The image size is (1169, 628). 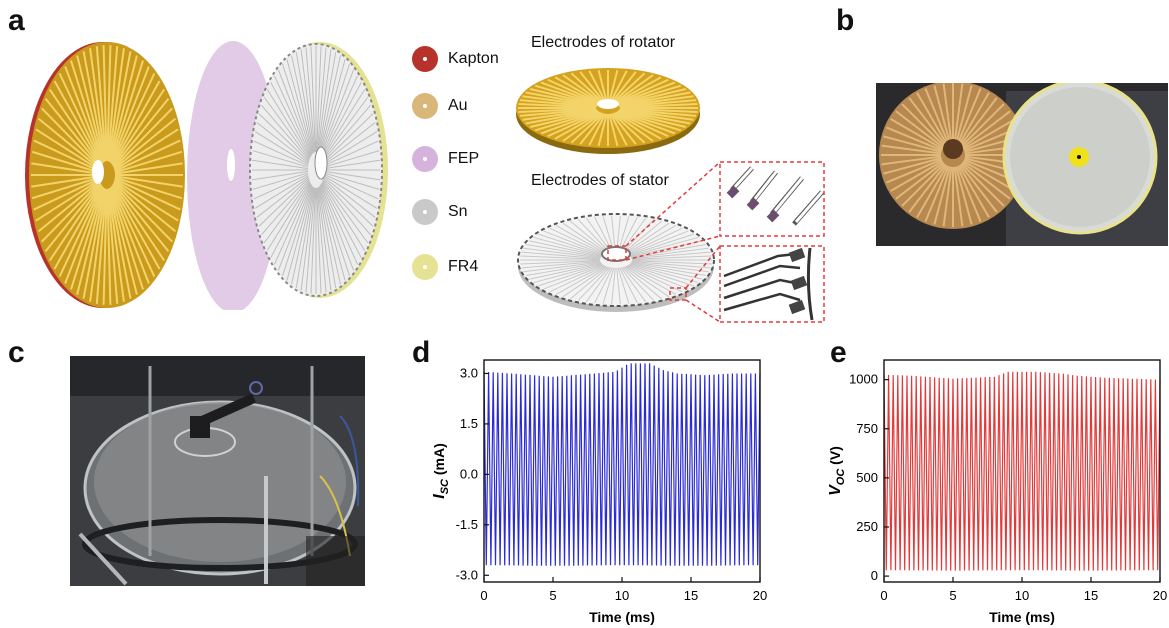 I want to click on kapton-swatch-icon, so click(x=425, y=59).